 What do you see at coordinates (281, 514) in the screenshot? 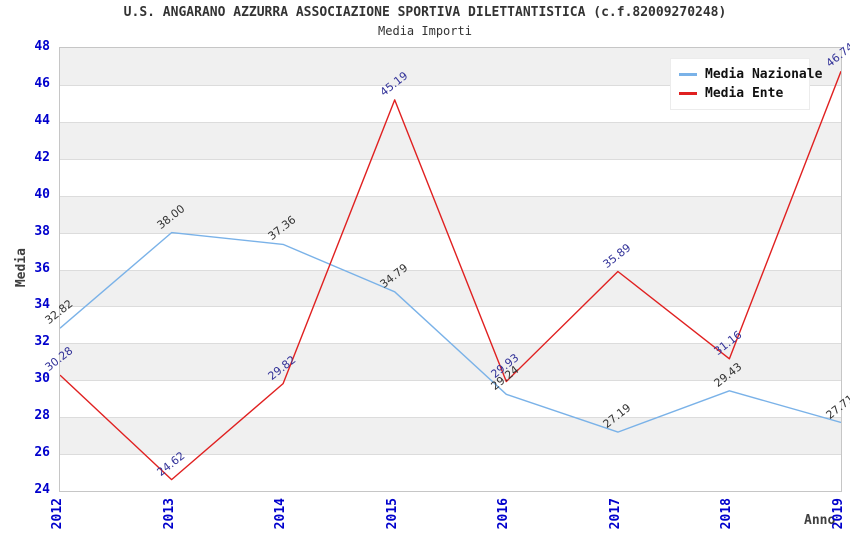
I see `x-tick-label: 2014` at bounding box center [281, 514].